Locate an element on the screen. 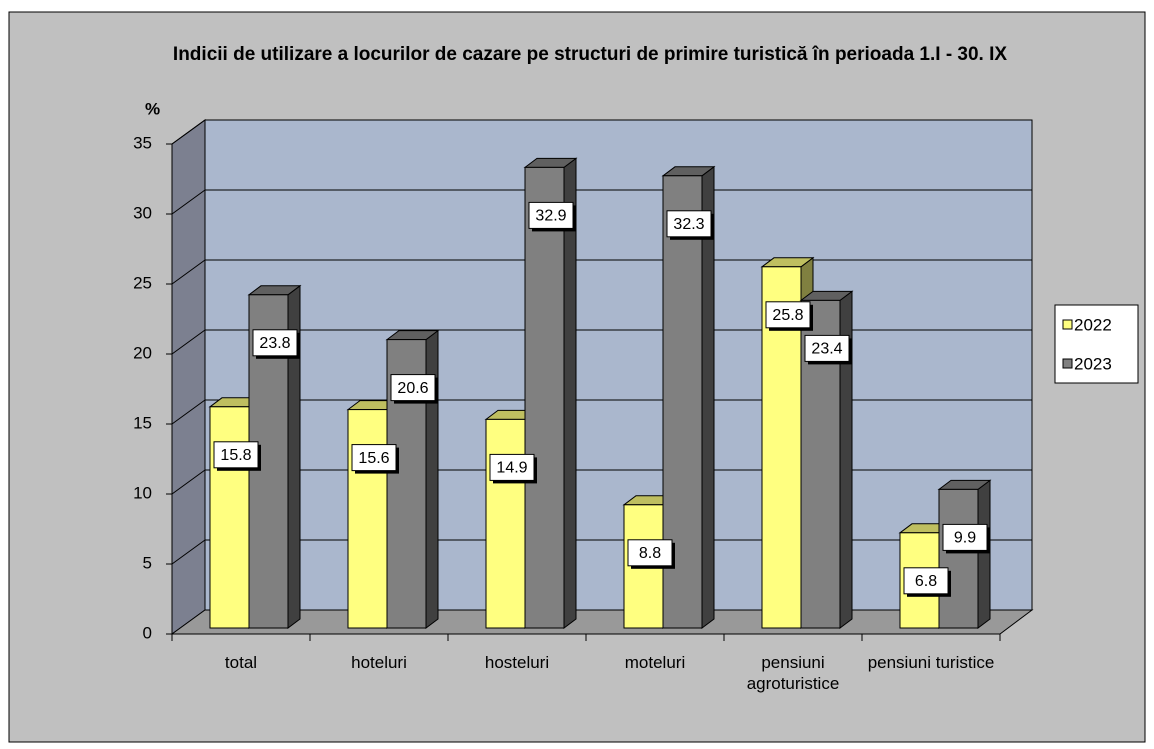 This screenshot has height=749, width=1154. data-label: 23.8 is located at coordinates (274, 343).